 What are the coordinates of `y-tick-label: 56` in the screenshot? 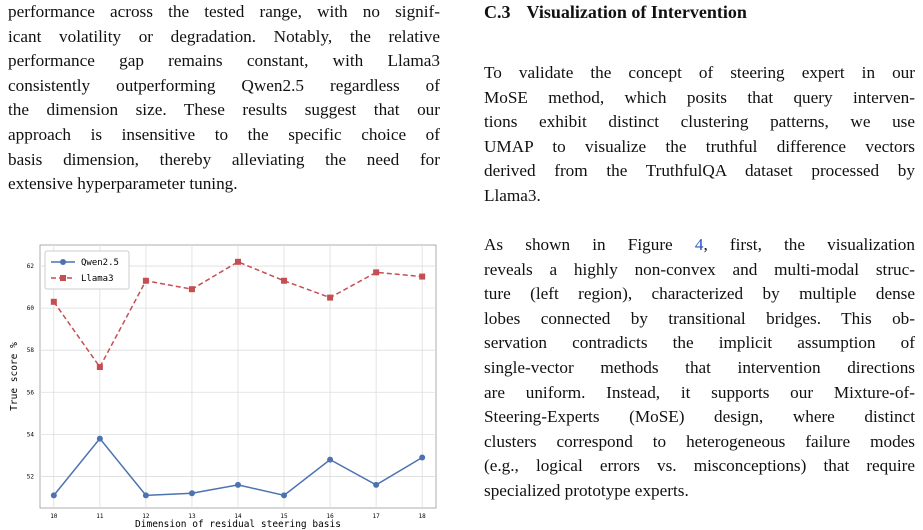 It's located at (31, 392).